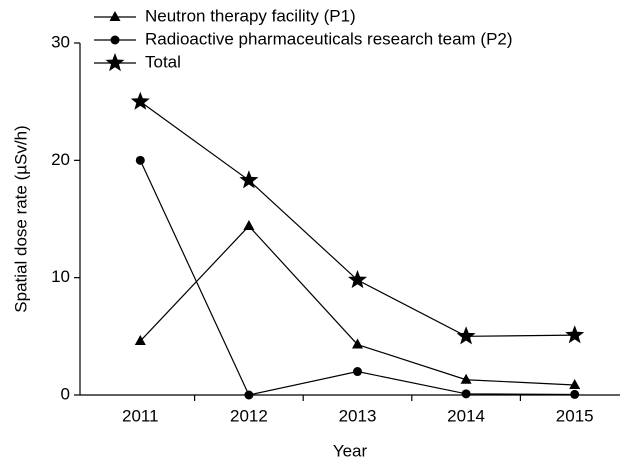 This screenshot has width=623, height=463. Describe the element at coordinates (250, 15) in the screenshot. I see `legend-label: Neutron therapy facility (P1)` at that location.